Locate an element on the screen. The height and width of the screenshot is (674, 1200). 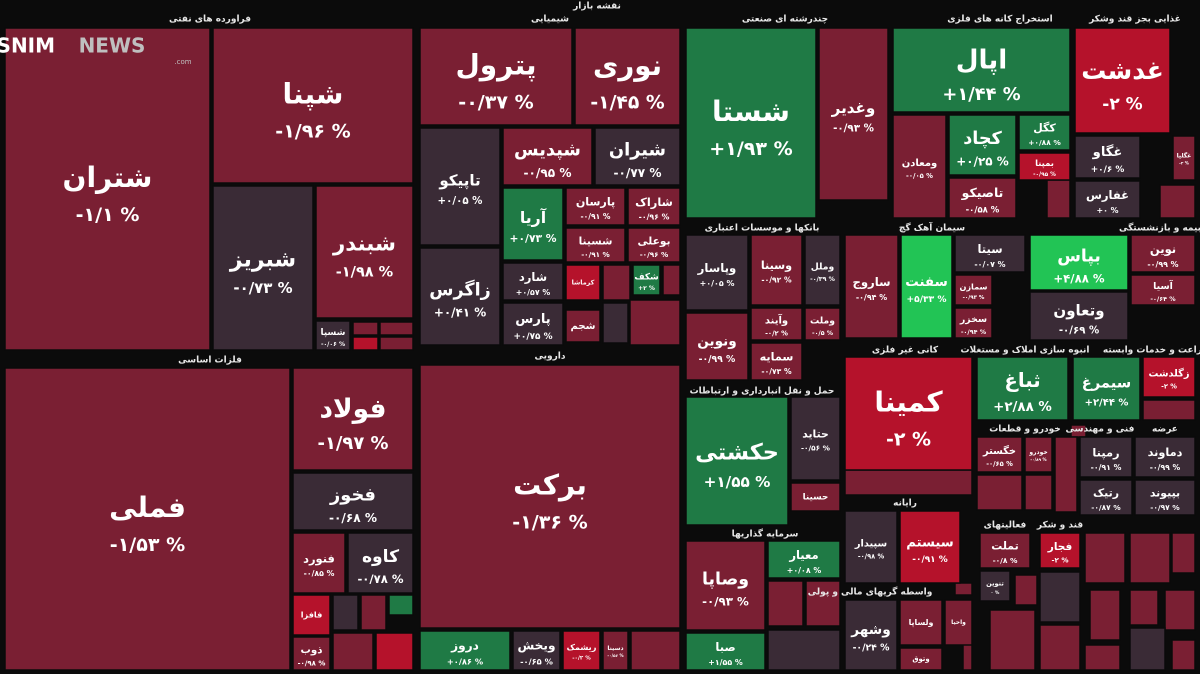
stock-change: -۰/۹۷ % is located at coordinates (1165, 507).